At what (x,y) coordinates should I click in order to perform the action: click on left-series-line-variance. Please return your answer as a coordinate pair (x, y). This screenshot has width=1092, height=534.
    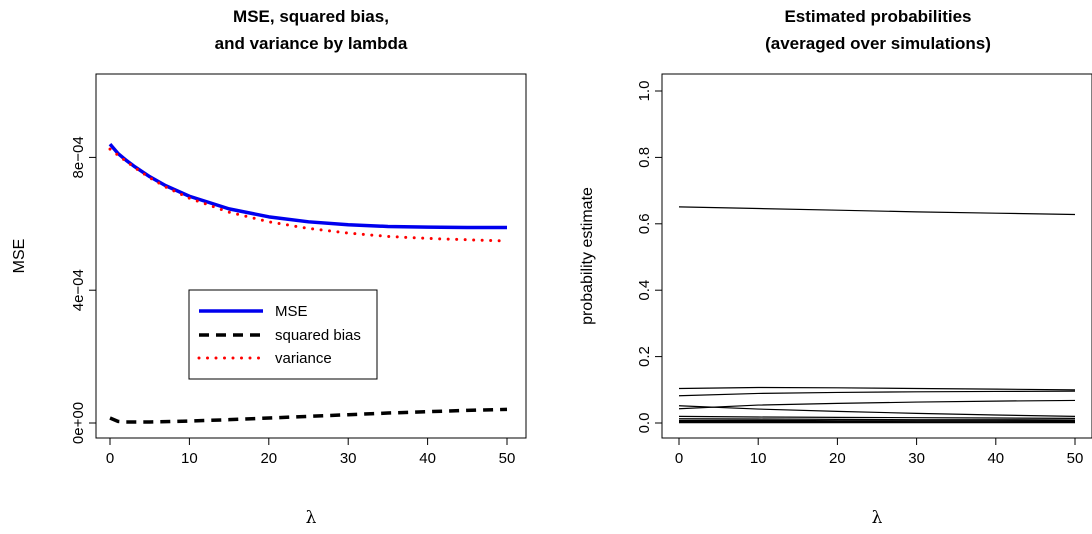
    Looking at the image, I should click on (308, 195).